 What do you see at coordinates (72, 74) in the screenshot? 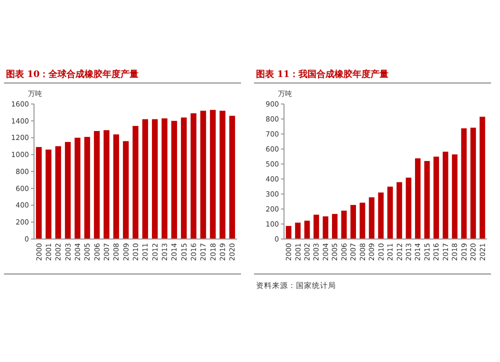
I see `chart-title: 图表 10：全球合成橡胶年度产量` at bounding box center [72, 74].